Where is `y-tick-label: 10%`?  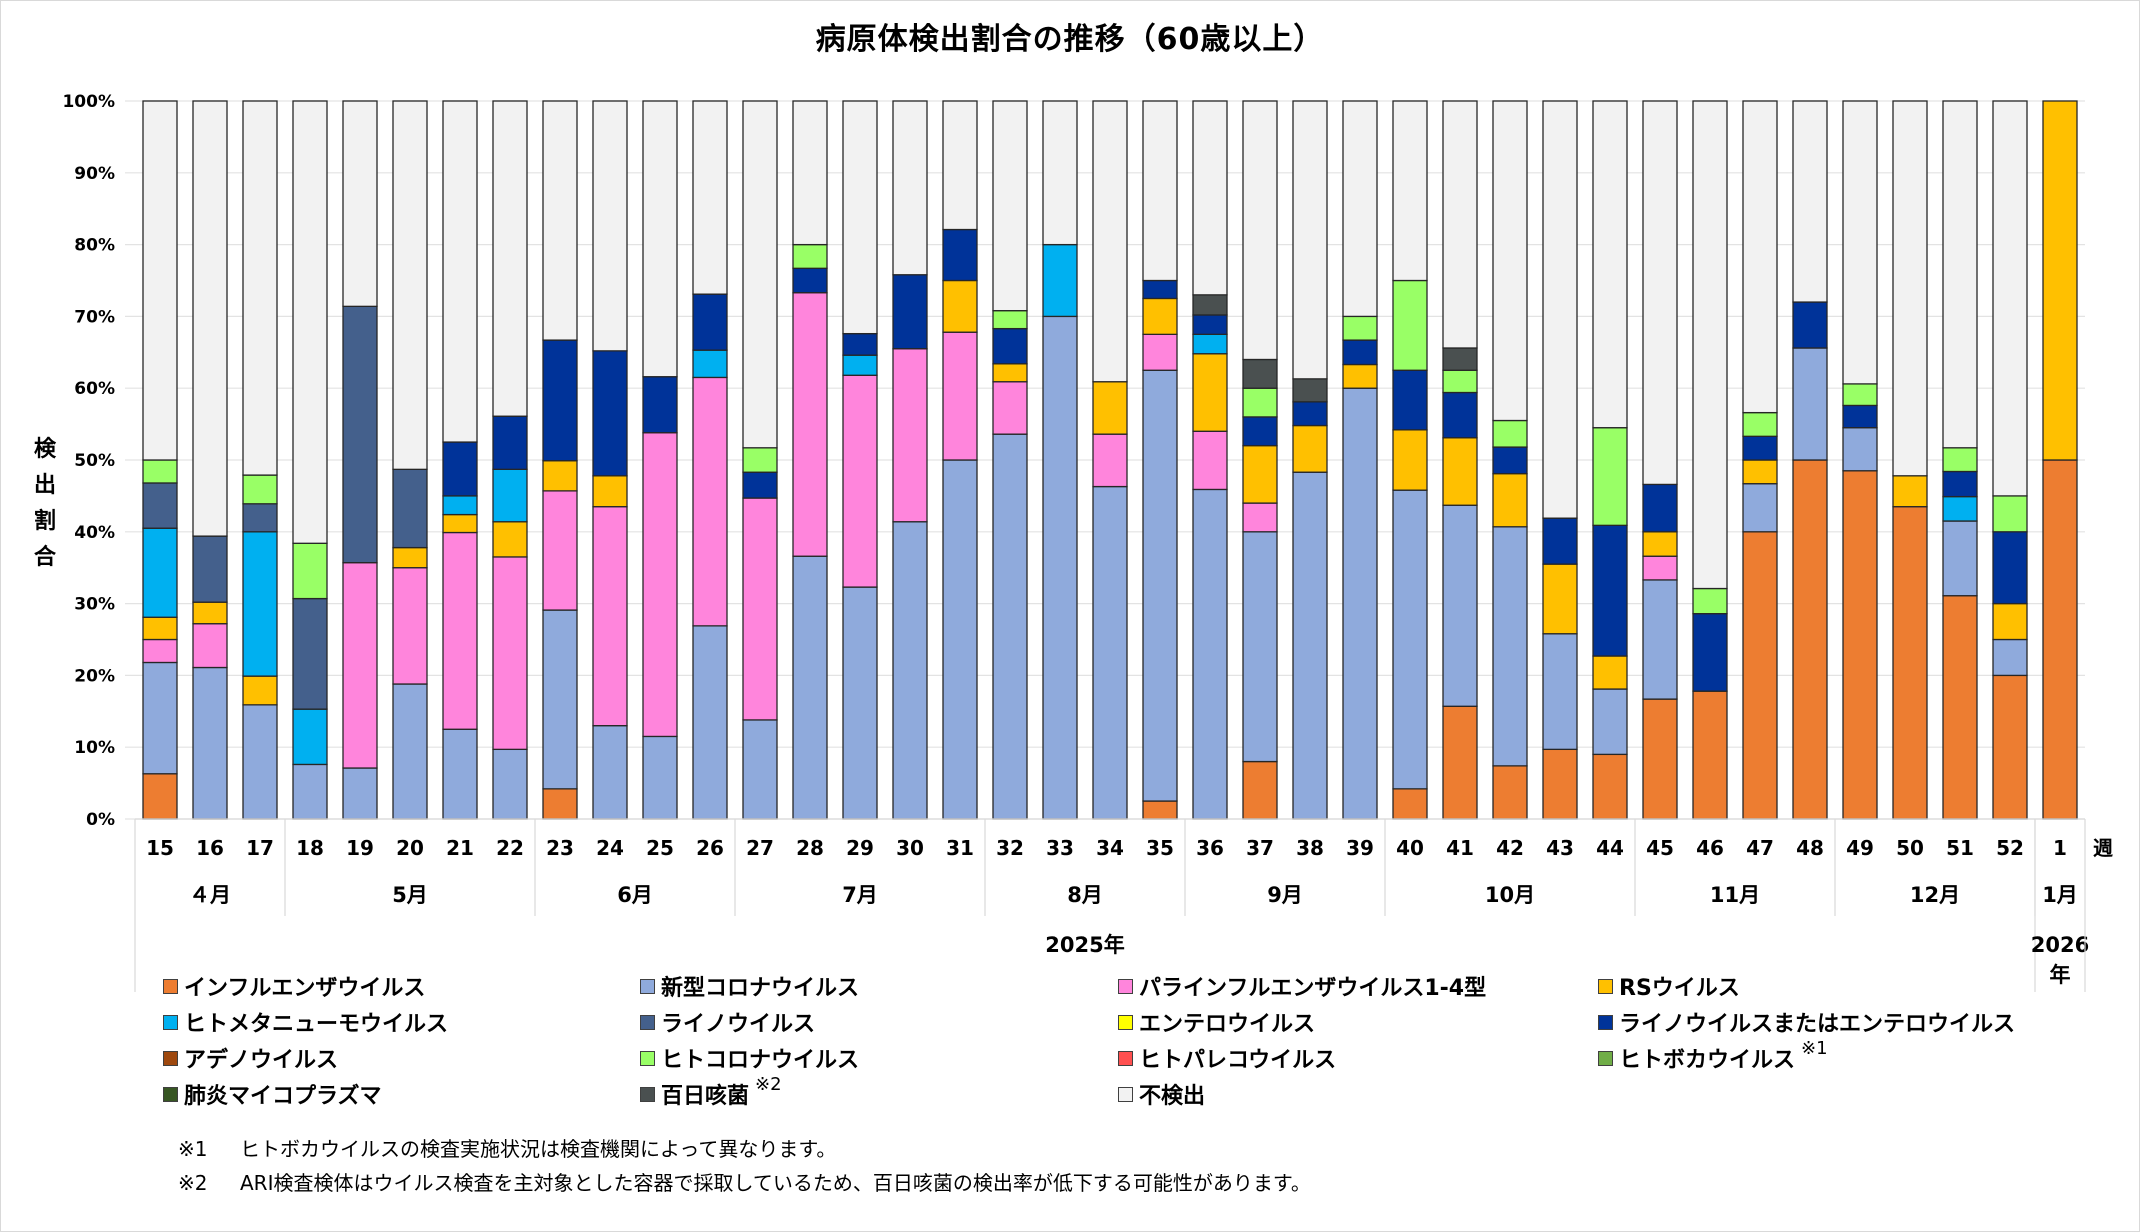 y-tick-label: 10% is located at coordinates (94, 748).